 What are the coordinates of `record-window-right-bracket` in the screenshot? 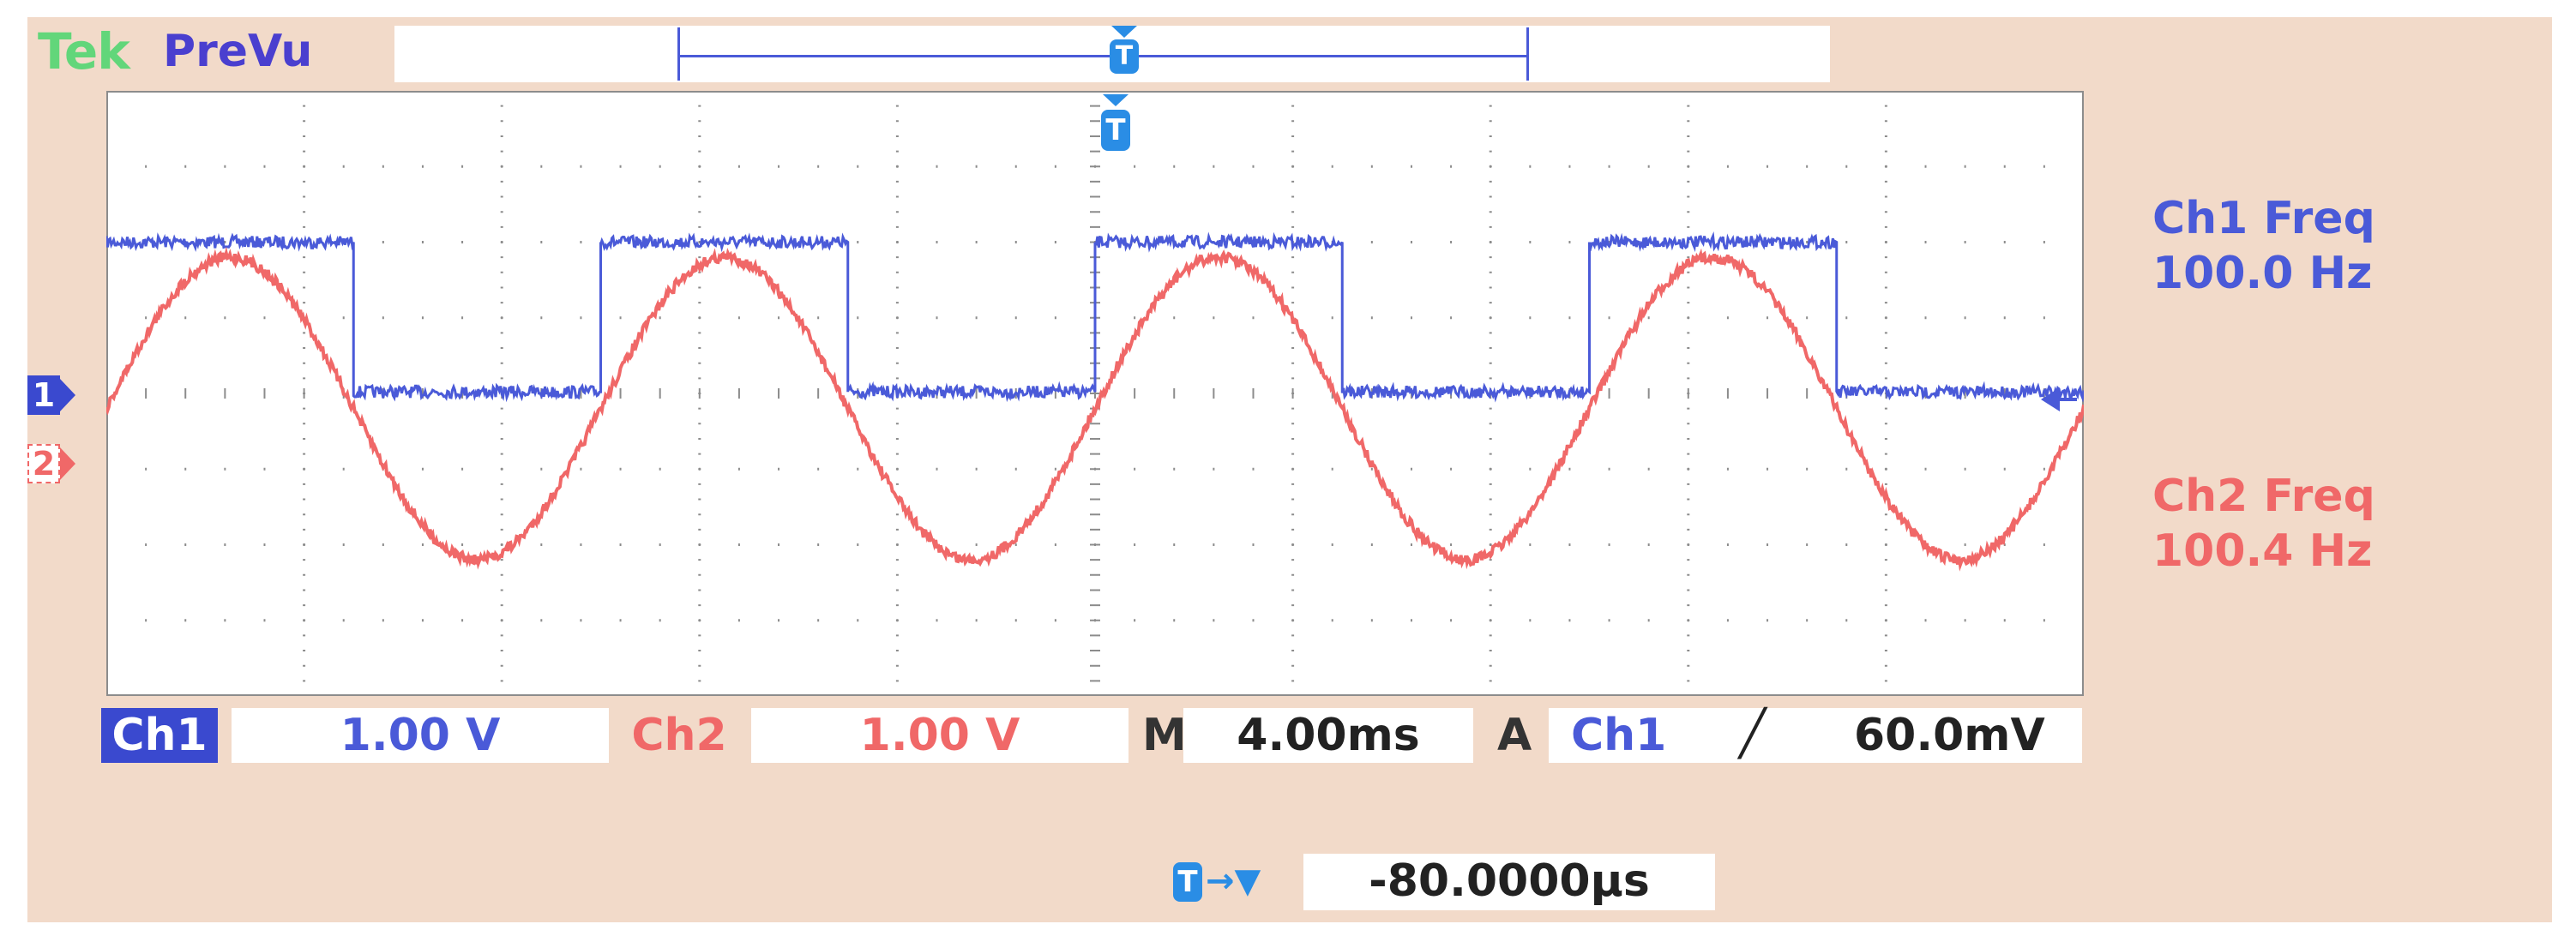 It's located at (1527, 54).